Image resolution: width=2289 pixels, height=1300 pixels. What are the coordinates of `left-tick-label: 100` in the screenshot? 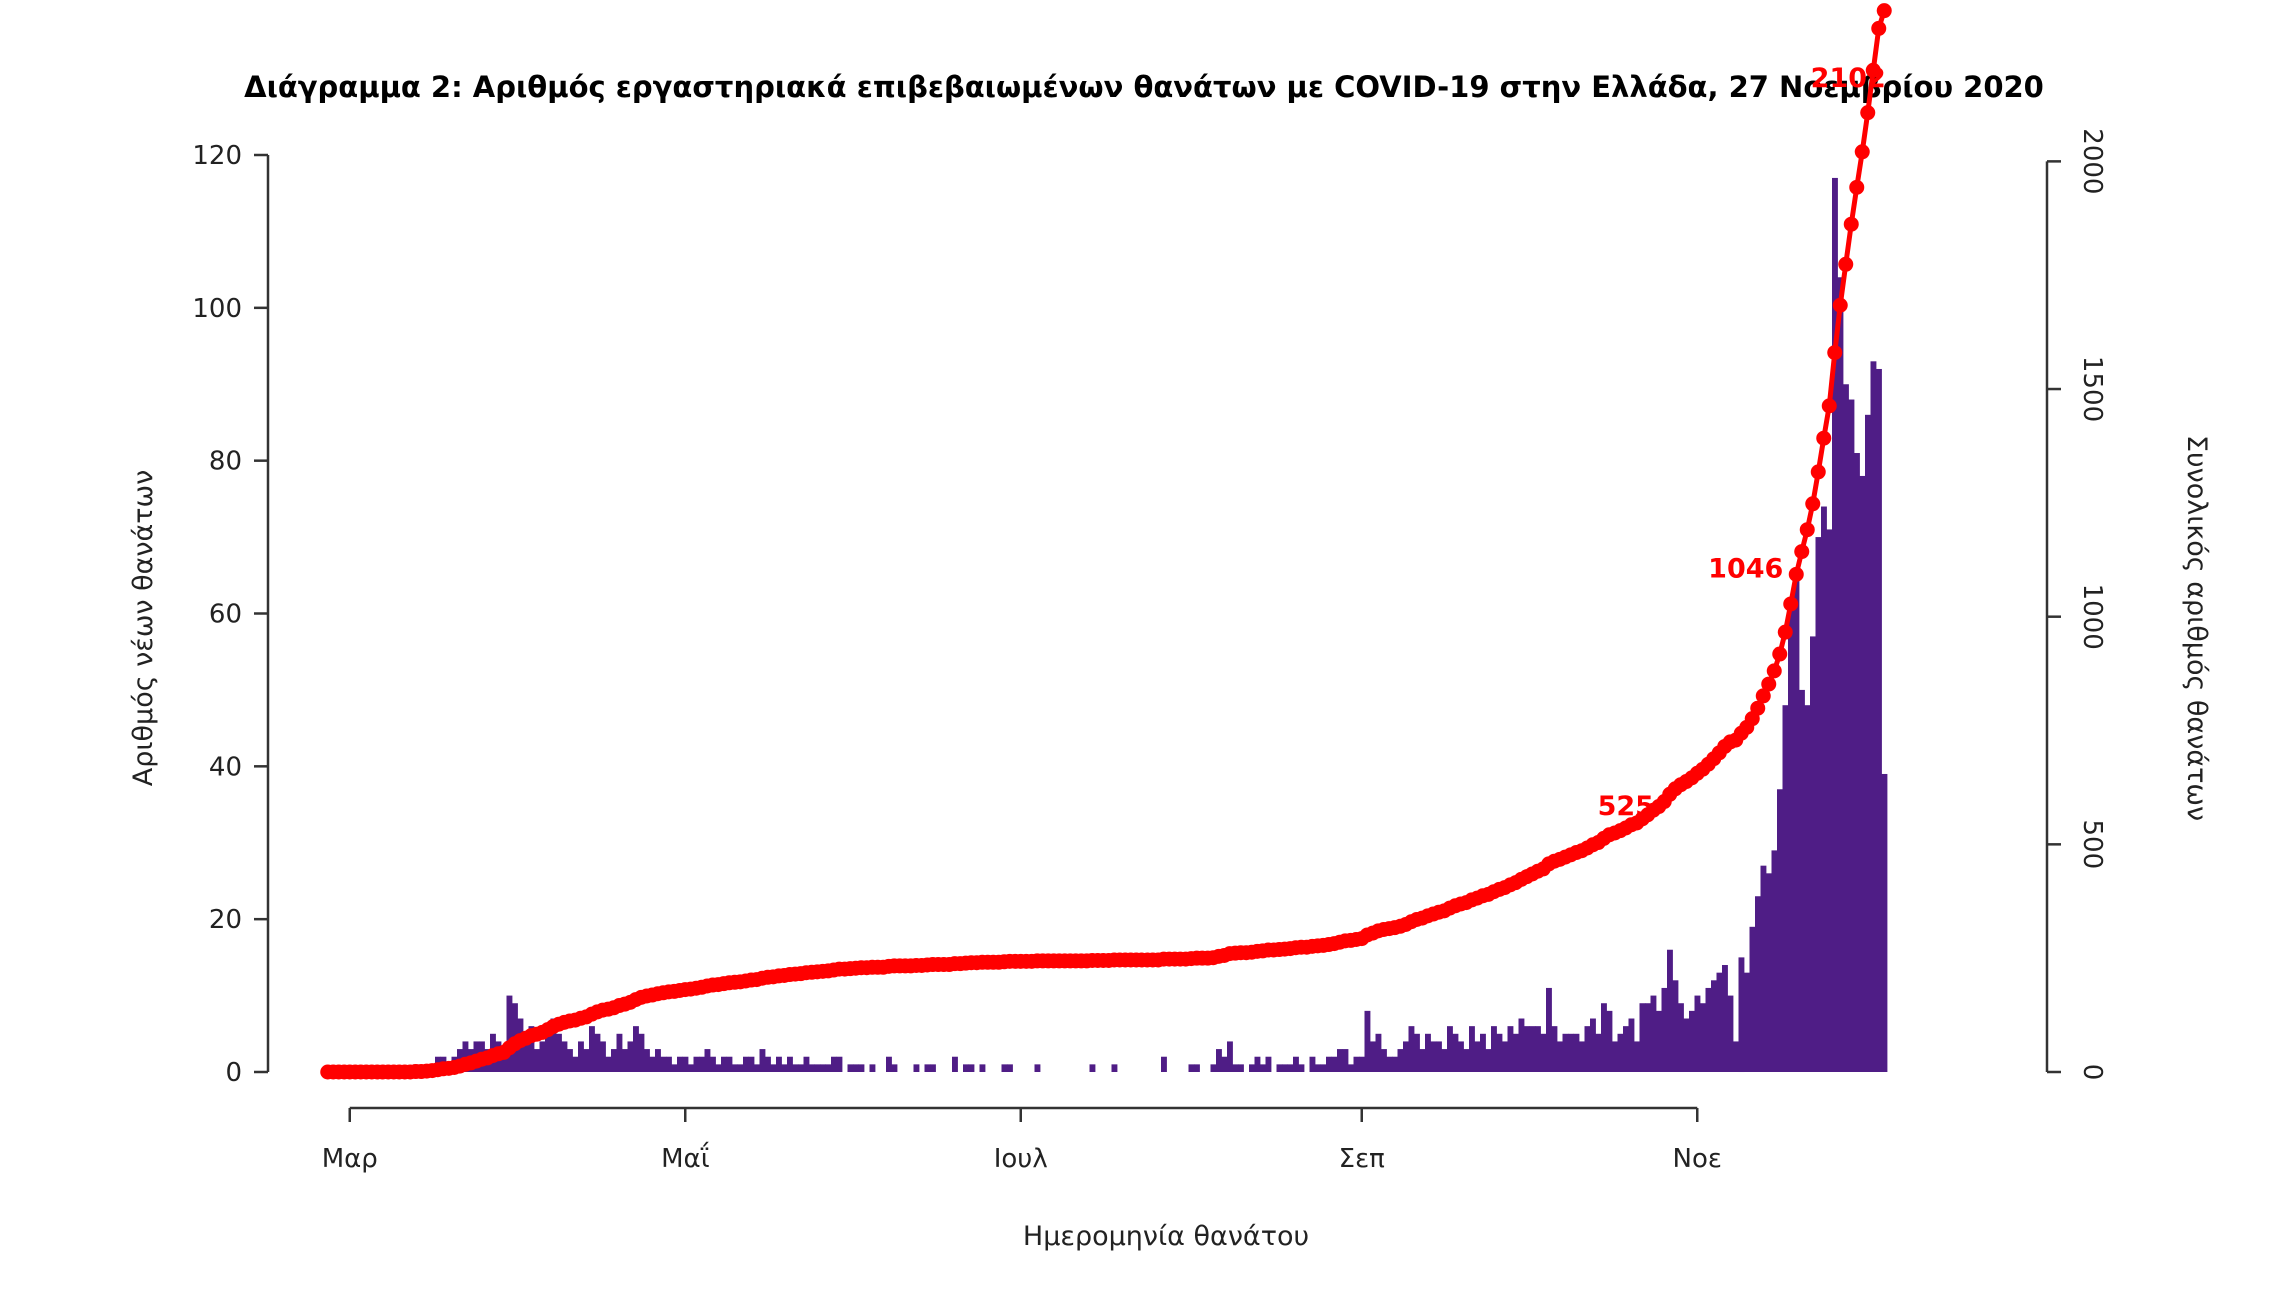 It's located at (217, 309).